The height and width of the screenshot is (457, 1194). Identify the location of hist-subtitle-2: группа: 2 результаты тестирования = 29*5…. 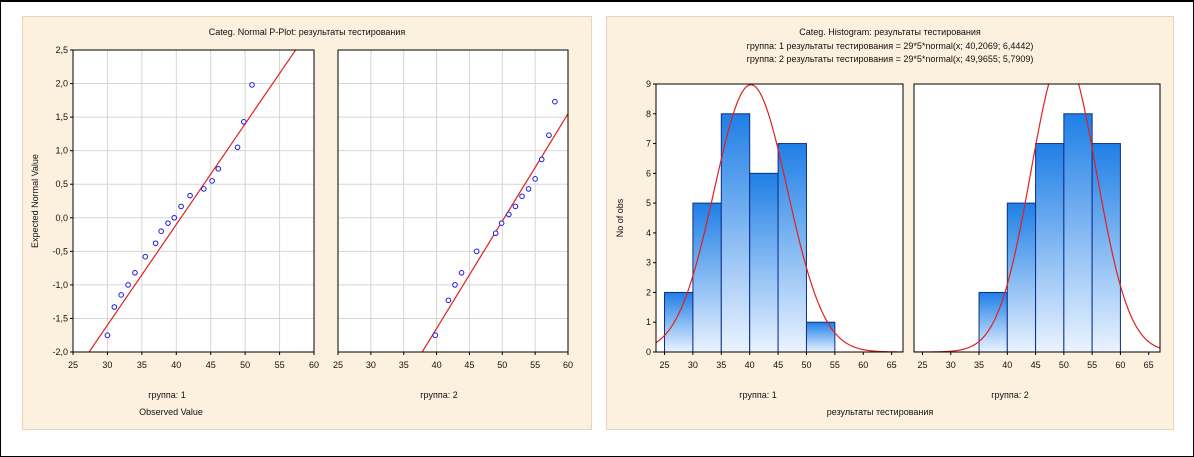
(890, 59).